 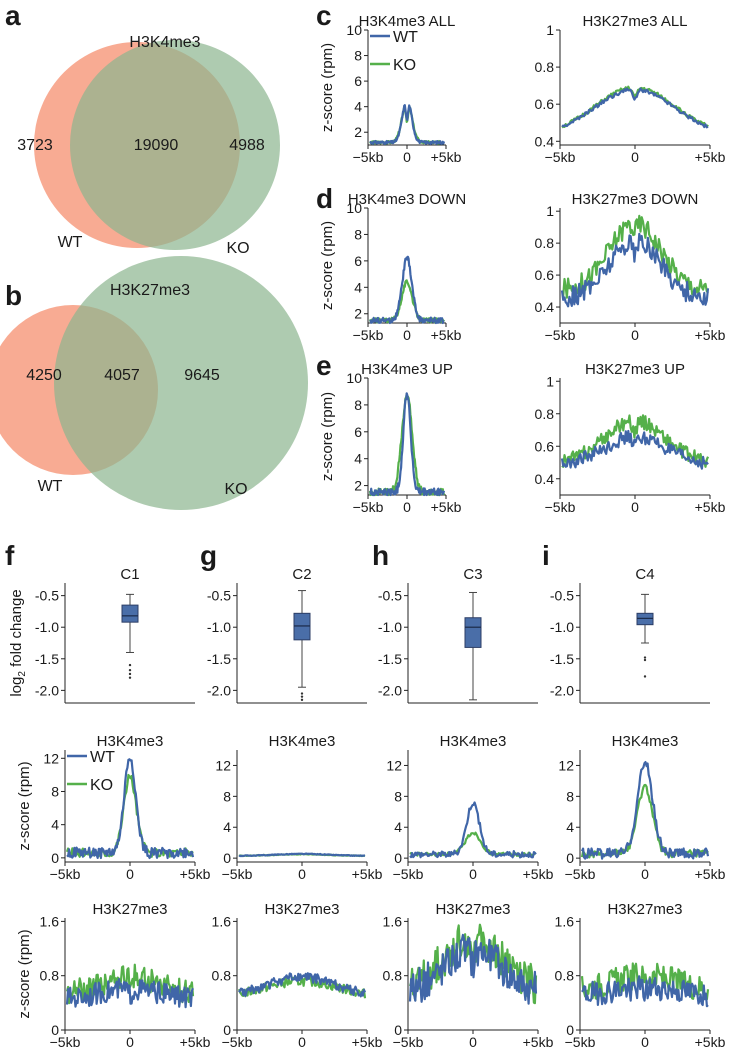 What do you see at coordinates (390, 438) in the screenshot?
I see `chart-e1: H3K4me3 UP 2 4 6 8 10 −5kb 0 +5kb z-score (rpm)` at bounding box center [390, 438].